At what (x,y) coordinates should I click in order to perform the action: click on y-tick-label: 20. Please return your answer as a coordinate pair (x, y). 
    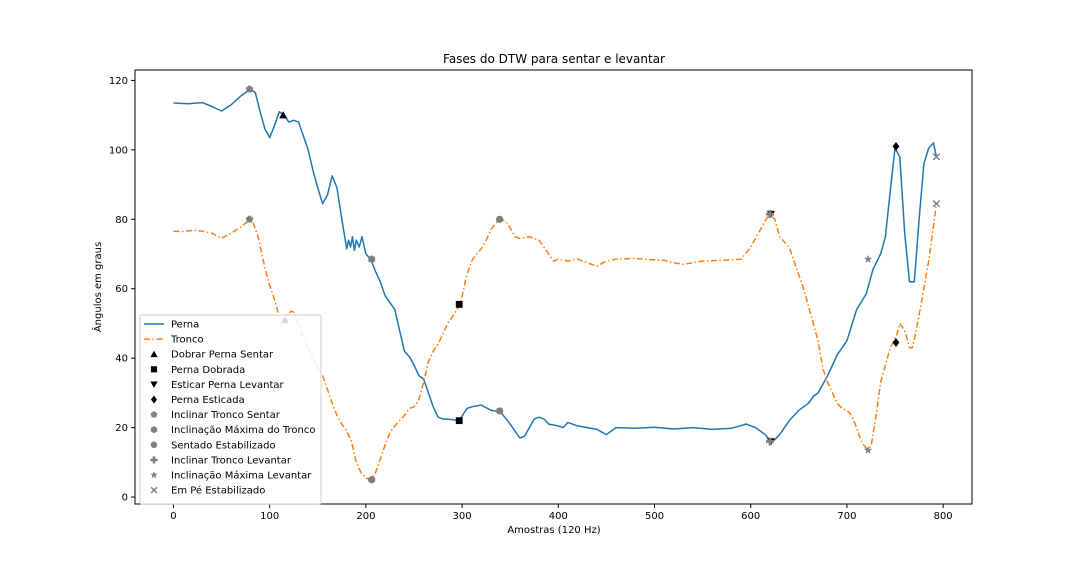
    Looking at the image, I should click on (121, 428).